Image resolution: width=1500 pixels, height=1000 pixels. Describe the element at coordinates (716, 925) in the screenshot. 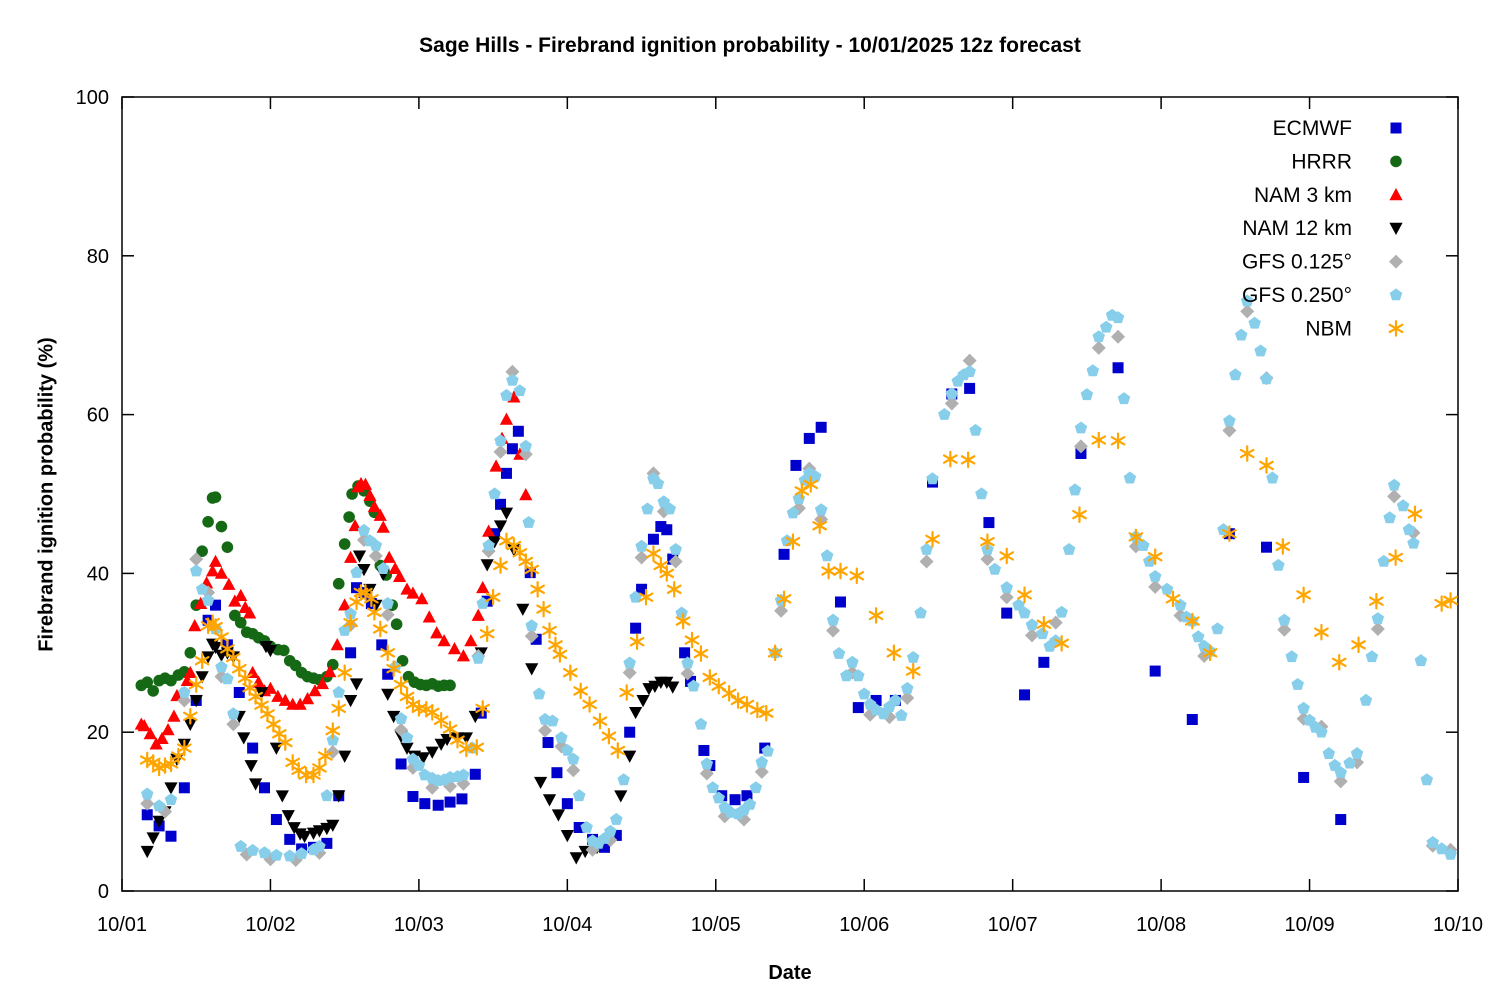

I see `x-tick-label: 10/05` at that location.